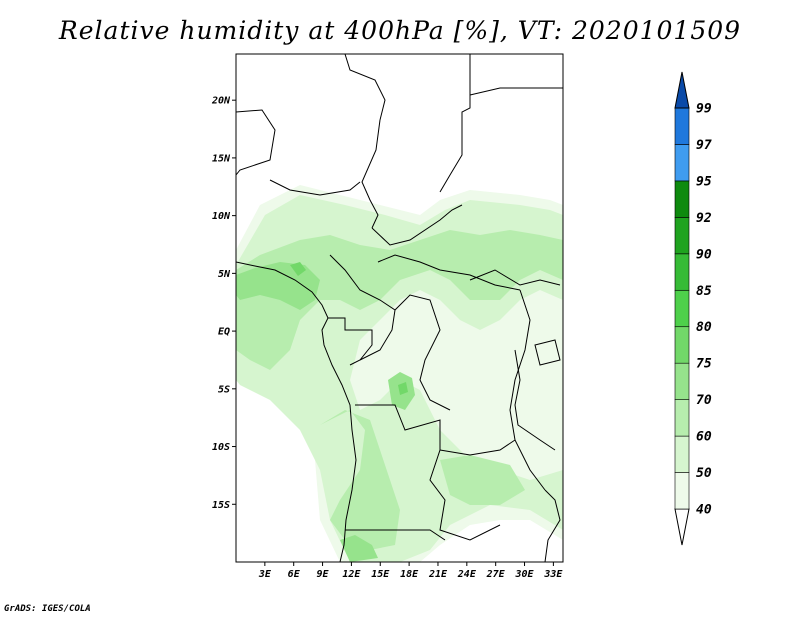 The width and height of the screenshot is (800, 618). What do you see at coordinates (547, 352) in the screenshot?
I see `lake-victoria` at bounding box center [547, 352].